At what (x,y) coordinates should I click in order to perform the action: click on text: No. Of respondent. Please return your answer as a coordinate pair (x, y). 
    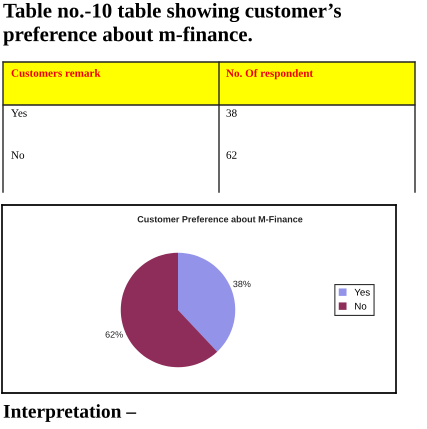
    Looking at the image, I should click on (270, 74).